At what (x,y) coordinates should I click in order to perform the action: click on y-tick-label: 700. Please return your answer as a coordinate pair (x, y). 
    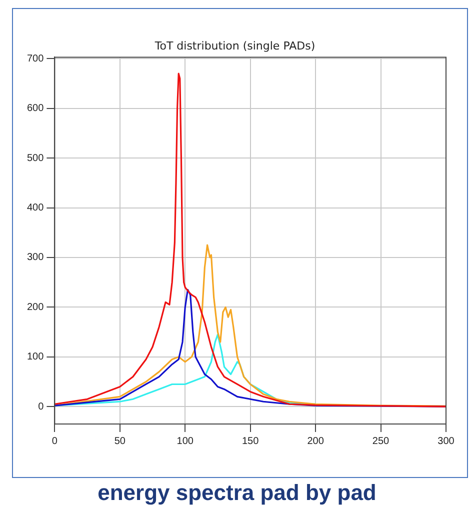
    Looking at the image, I should click on (35, 58).